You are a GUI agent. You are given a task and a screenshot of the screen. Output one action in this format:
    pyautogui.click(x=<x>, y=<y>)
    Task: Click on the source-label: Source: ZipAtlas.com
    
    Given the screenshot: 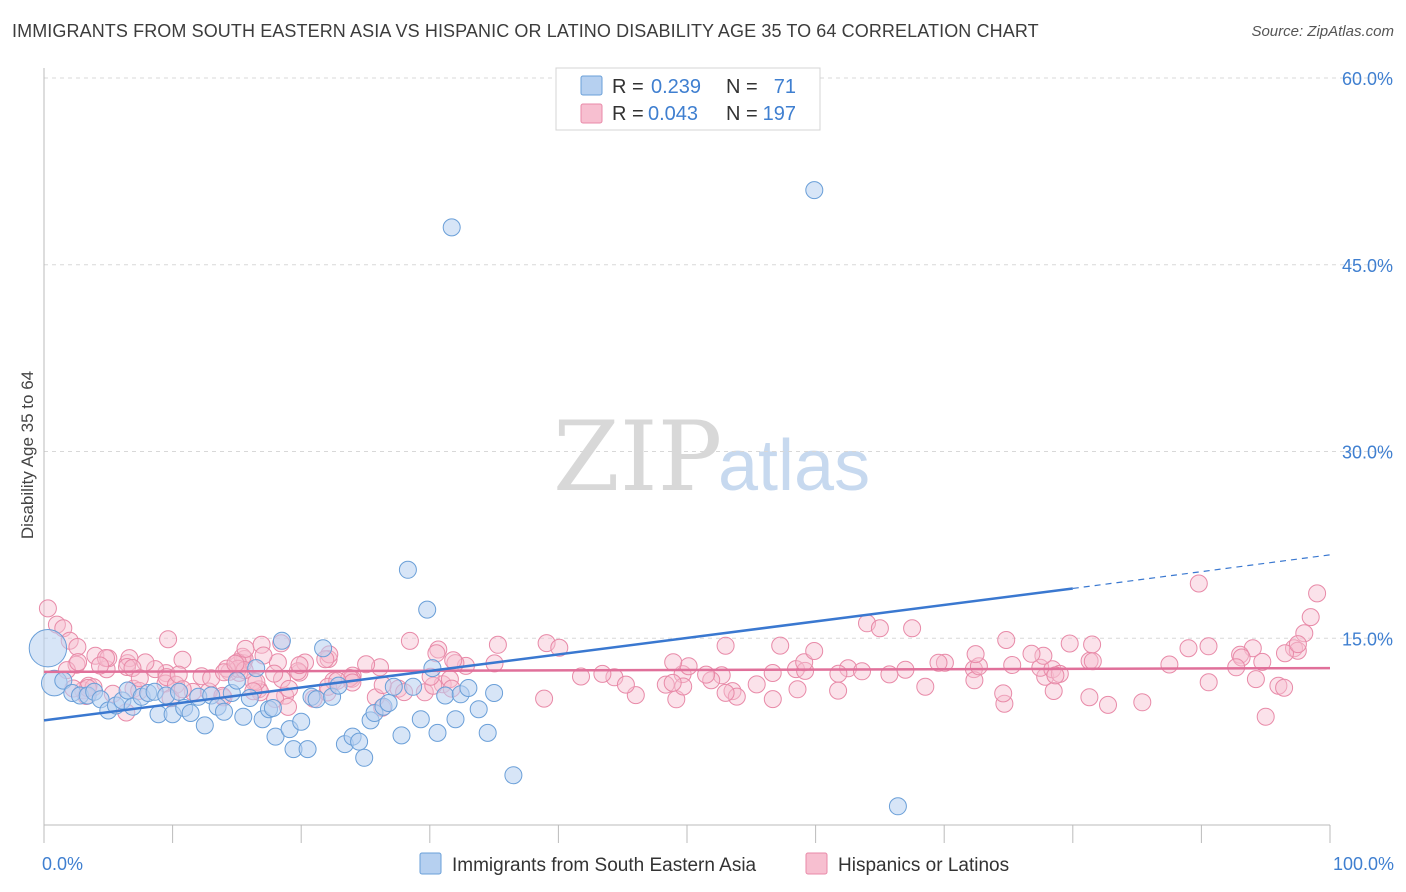 What is the action you would take?
    pyautogui.click(x=1322, y=31)
    